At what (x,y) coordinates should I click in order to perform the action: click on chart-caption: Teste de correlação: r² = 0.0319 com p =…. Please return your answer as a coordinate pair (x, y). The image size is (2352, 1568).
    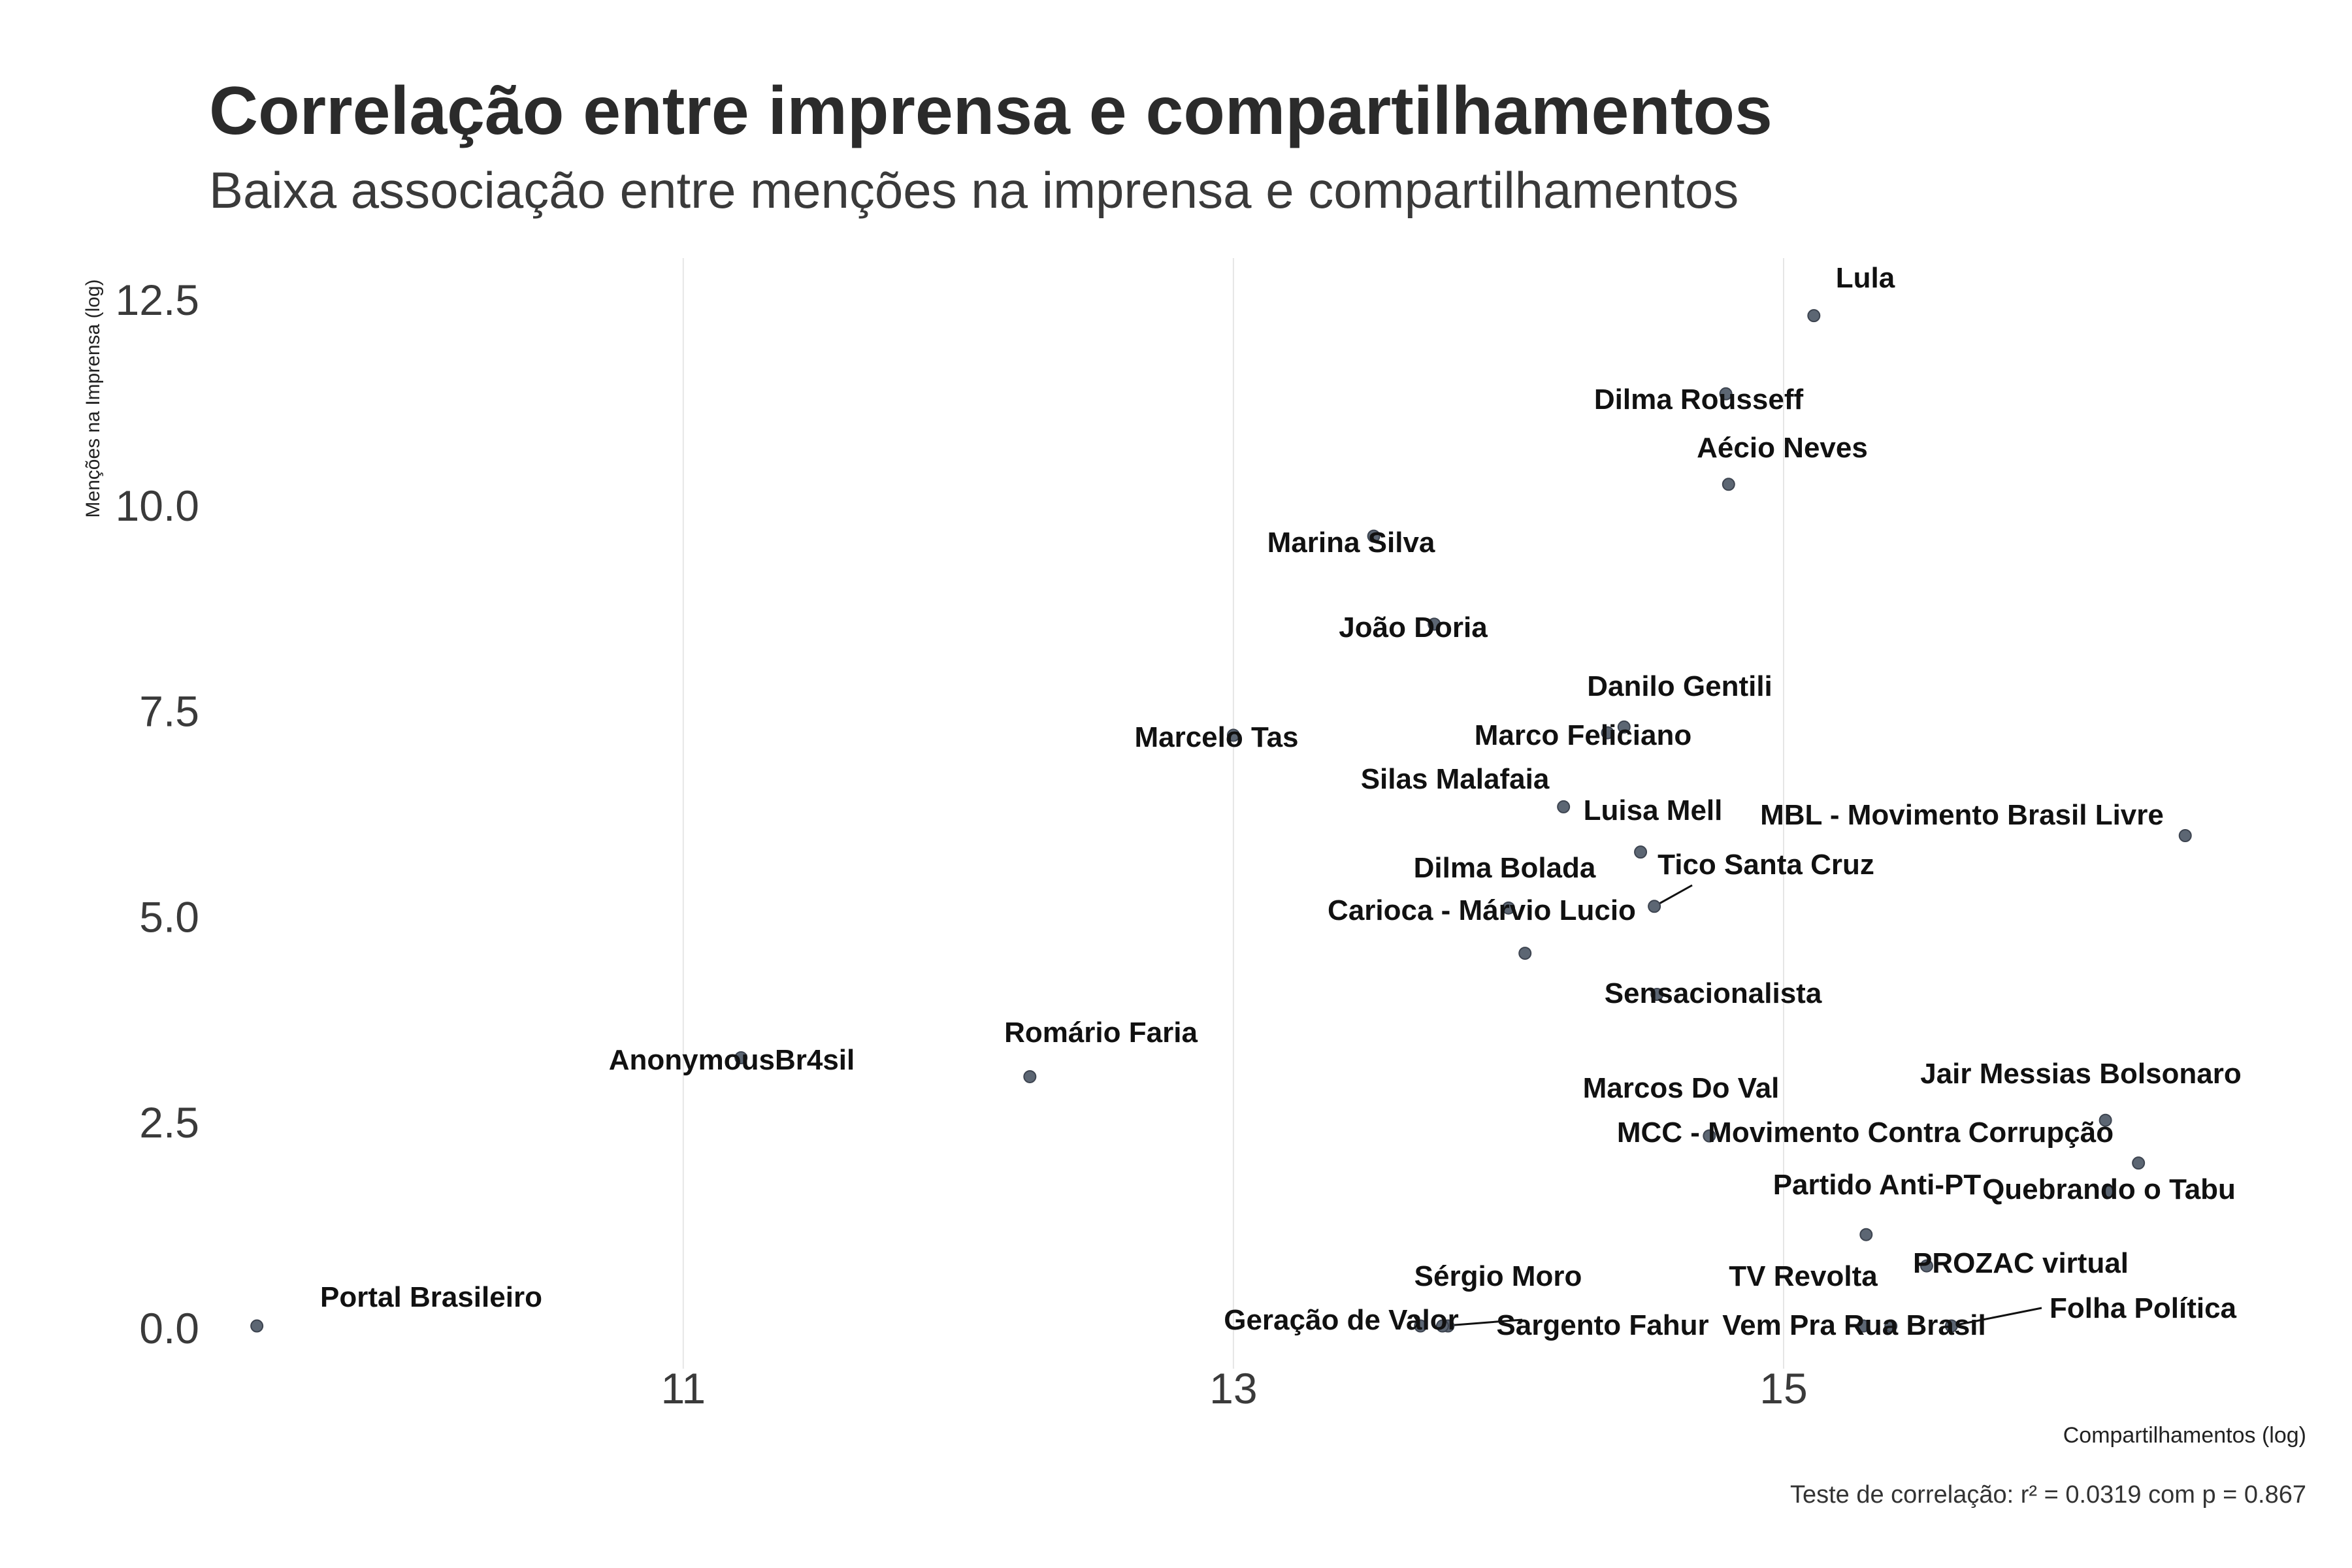
    Looking at the image, I should click on (2048, 1495).